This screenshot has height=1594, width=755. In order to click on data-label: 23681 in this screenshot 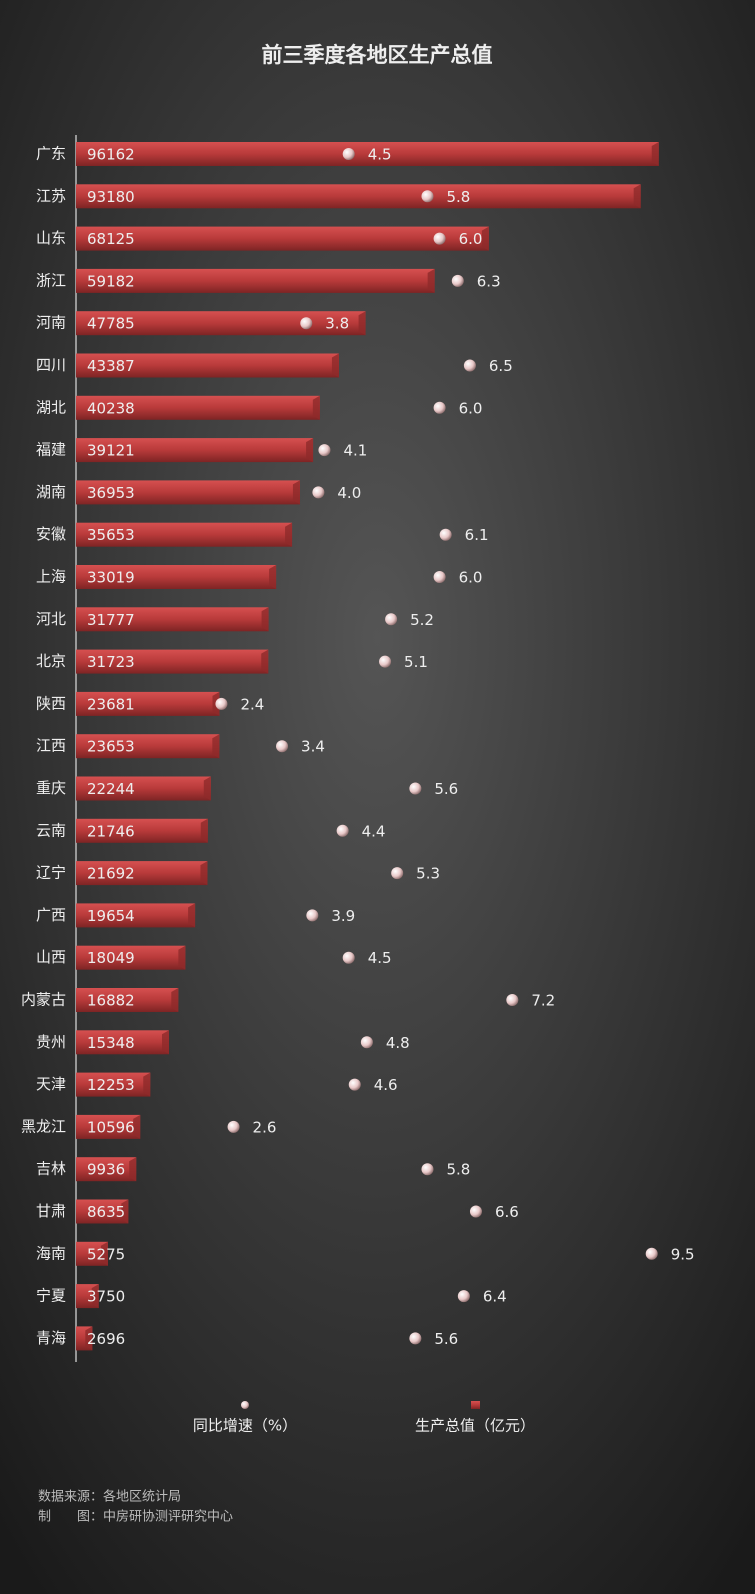, I will do `click(111, 704)`.